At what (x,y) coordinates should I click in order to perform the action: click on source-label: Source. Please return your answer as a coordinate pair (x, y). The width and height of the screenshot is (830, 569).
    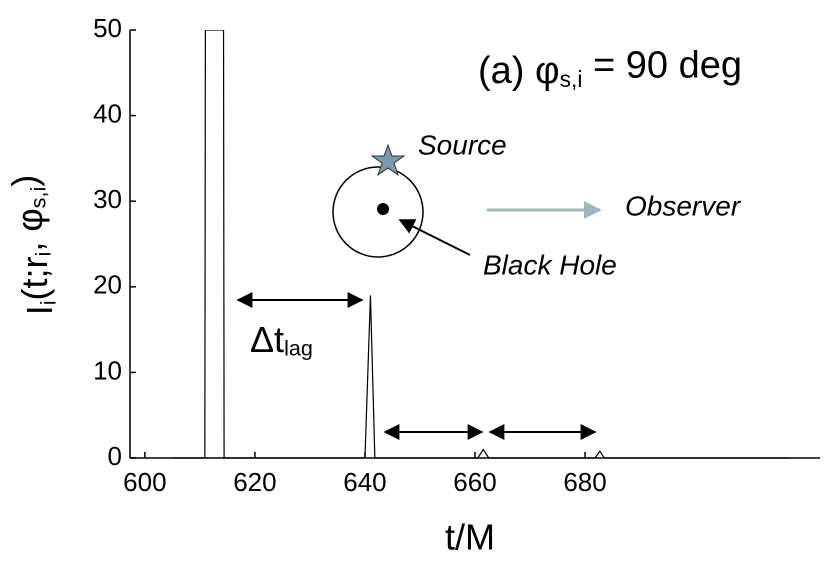
    Looking at the image, I should click on (462, 144).